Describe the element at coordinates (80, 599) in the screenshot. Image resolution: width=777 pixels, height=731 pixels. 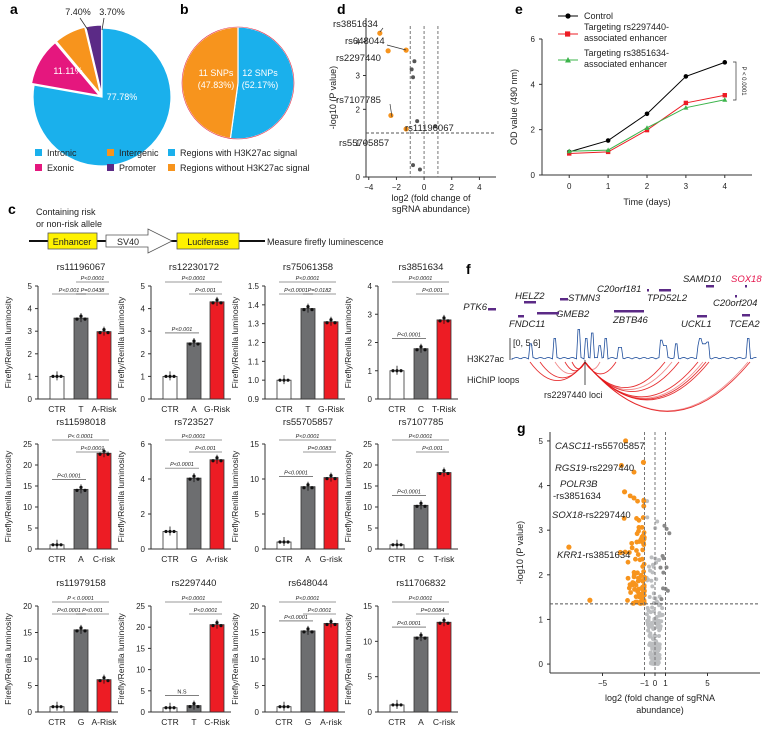
I see `p-value-label: P < 0.0001` at that location.